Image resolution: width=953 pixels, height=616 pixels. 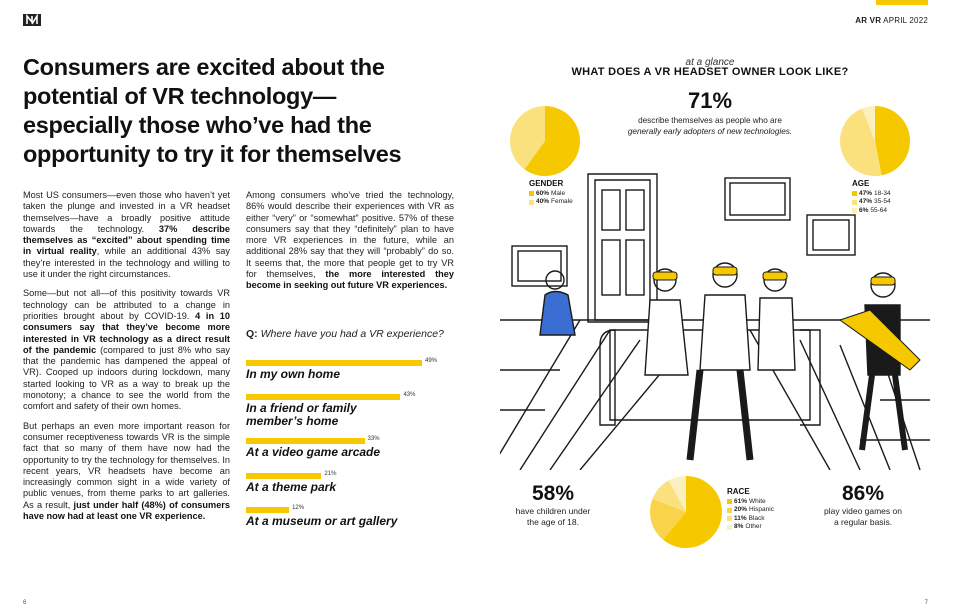 I want to click on children-stat: 58% have children under the age of 18., so click(x=553, y=505).